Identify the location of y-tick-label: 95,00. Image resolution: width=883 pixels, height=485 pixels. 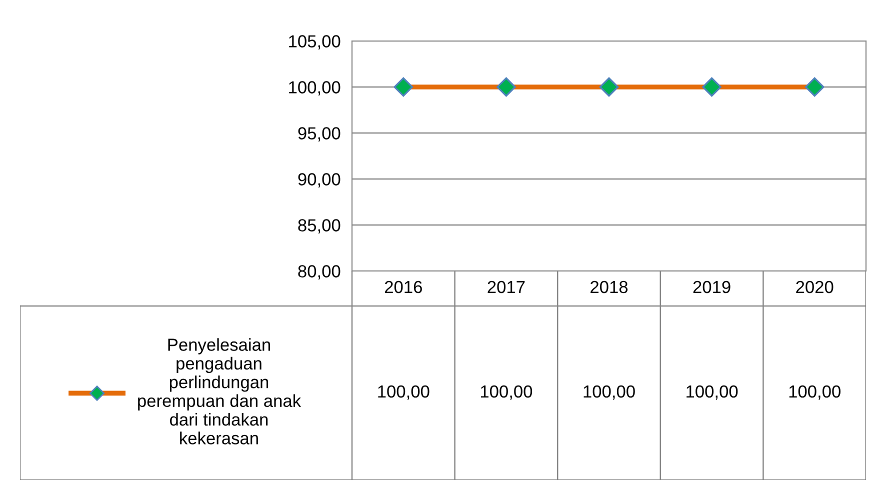
(319, 134).